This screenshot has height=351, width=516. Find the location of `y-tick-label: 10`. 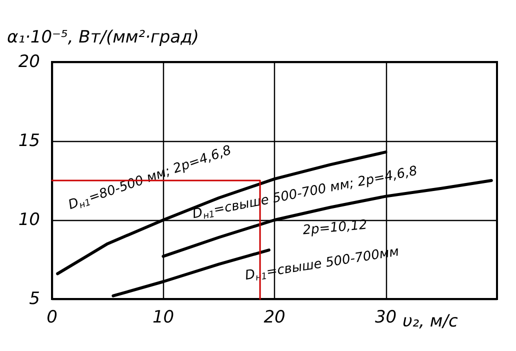

y-tick-label: 10 is located at coordinates (29, 220).